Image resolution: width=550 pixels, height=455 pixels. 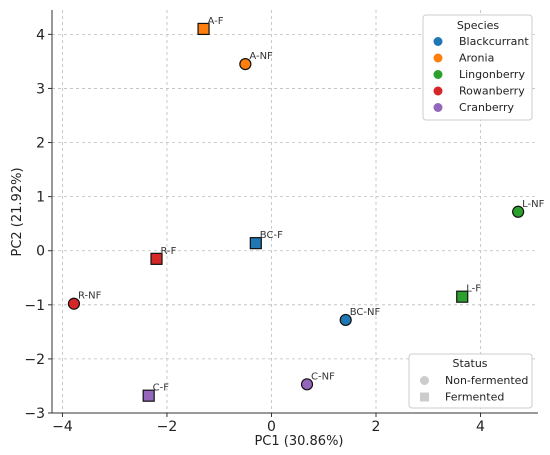 I want to click on point-label-r-nf: R-NF, so click(x=90, y=296).